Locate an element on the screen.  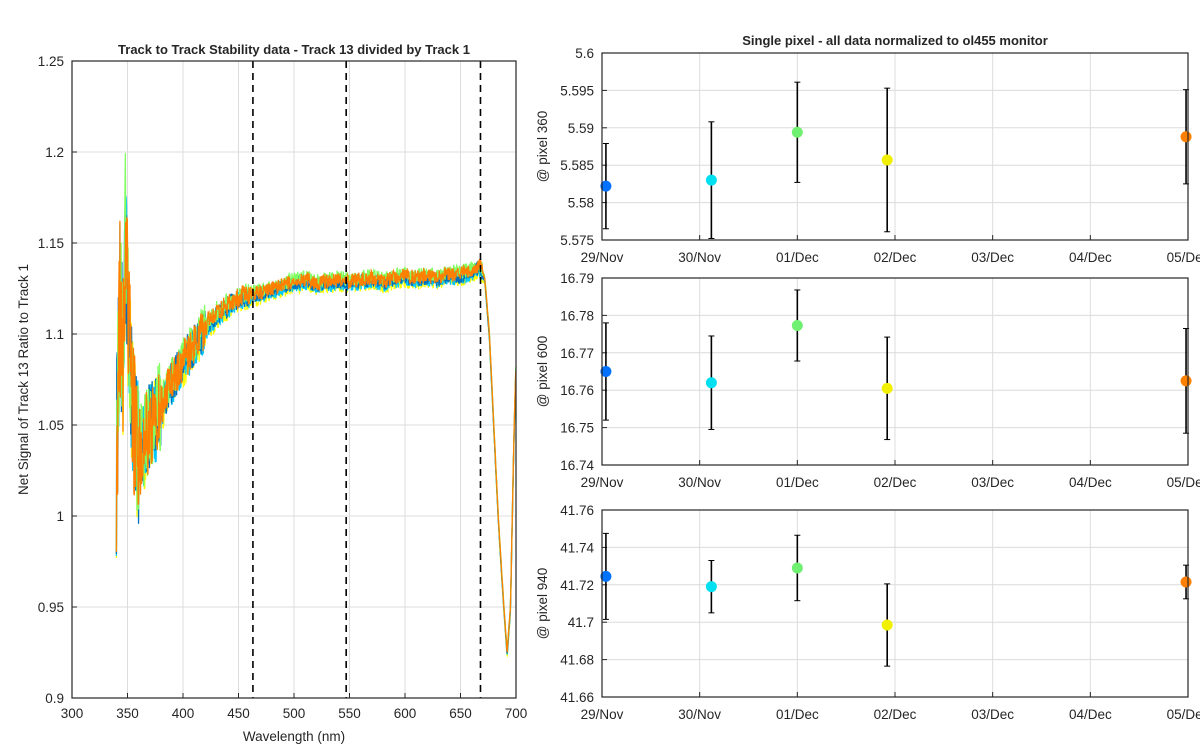
y-tick-label: 41.68 is located at coordinates (577, 660).